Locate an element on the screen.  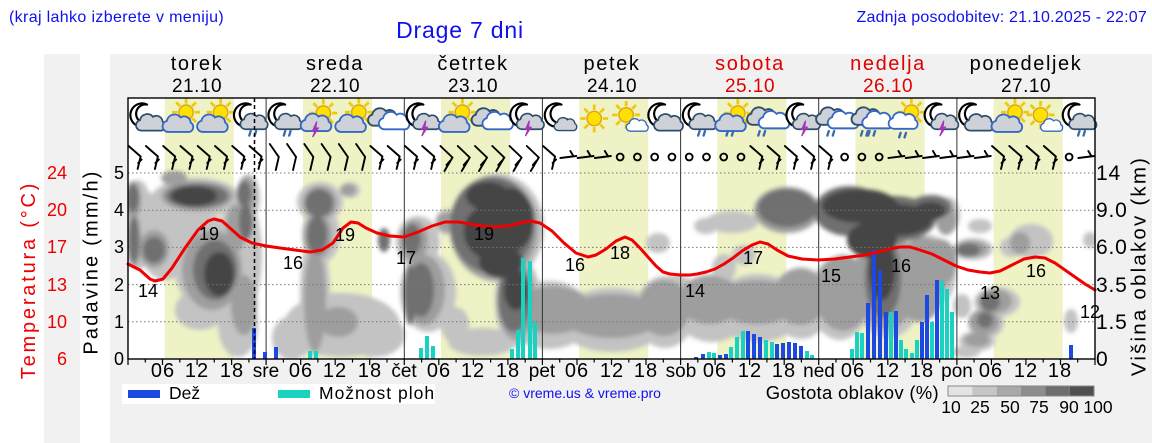
svg-text: 24.10 is located at coordinates (612, 86).